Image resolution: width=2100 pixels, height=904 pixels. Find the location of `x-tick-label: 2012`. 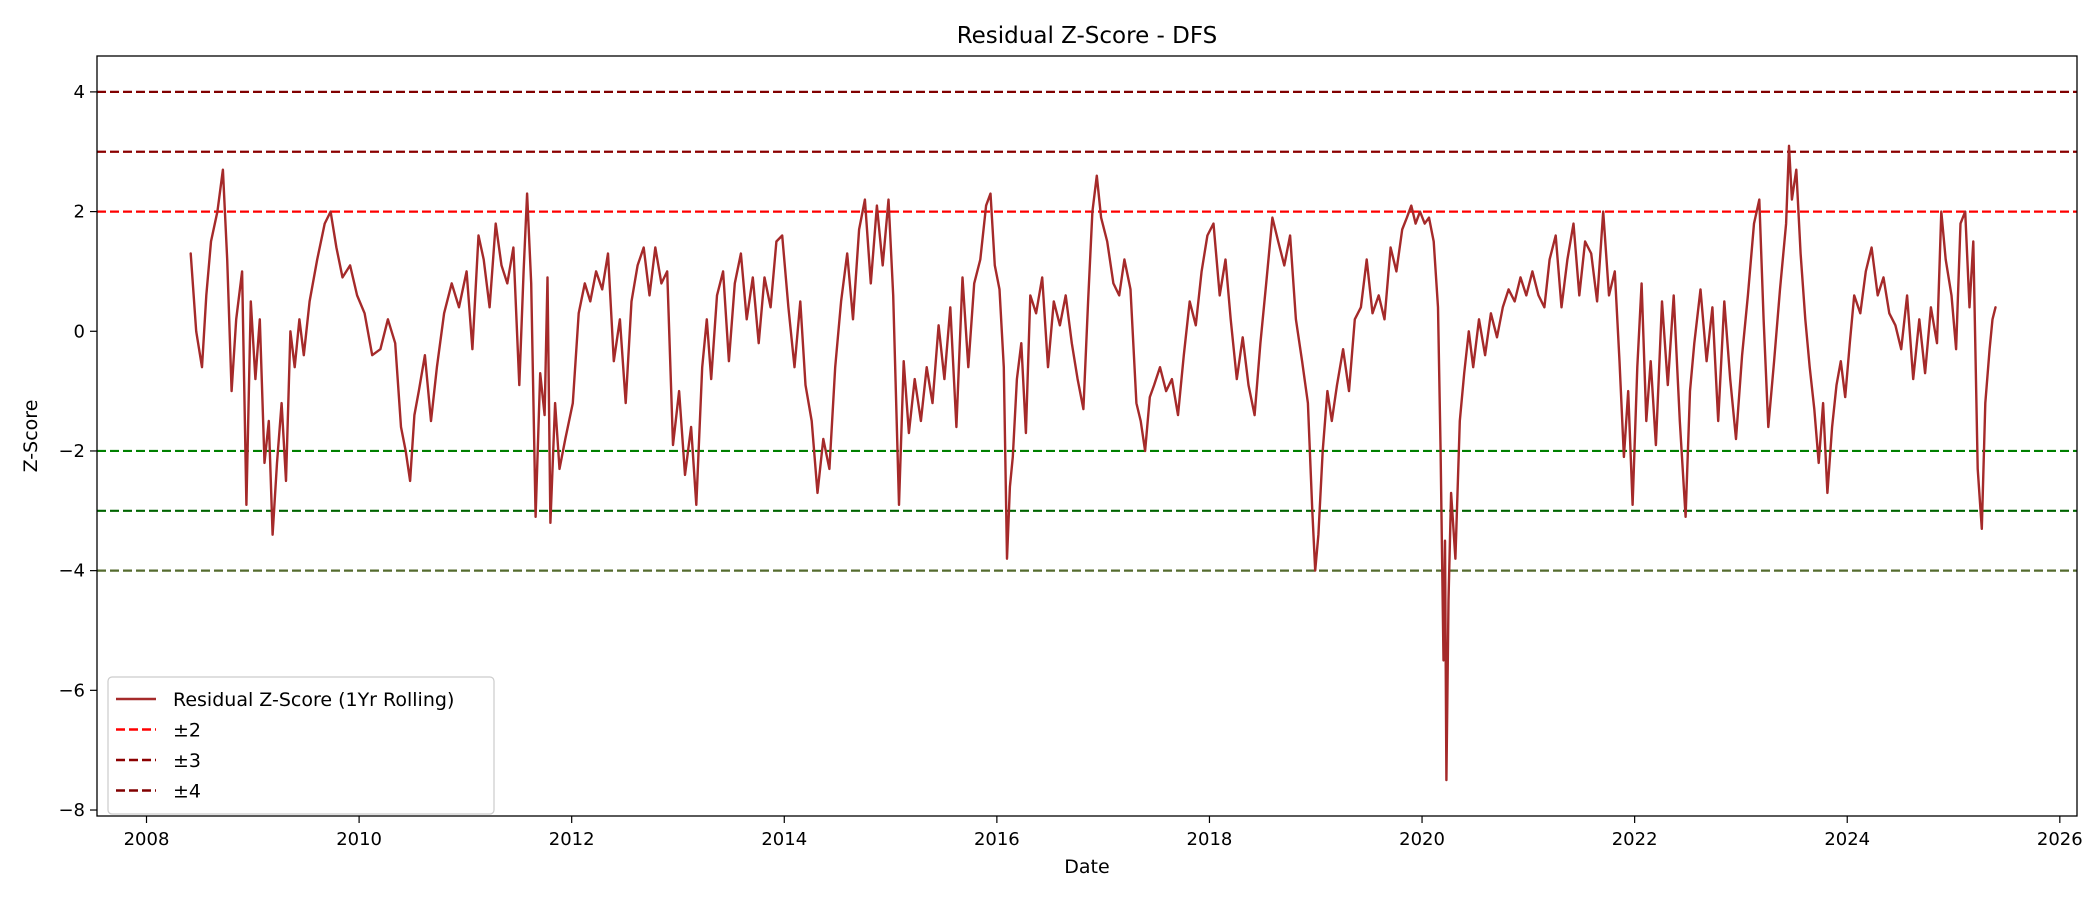

x-tick-label: 2012 is located at coordinates (572, 839).